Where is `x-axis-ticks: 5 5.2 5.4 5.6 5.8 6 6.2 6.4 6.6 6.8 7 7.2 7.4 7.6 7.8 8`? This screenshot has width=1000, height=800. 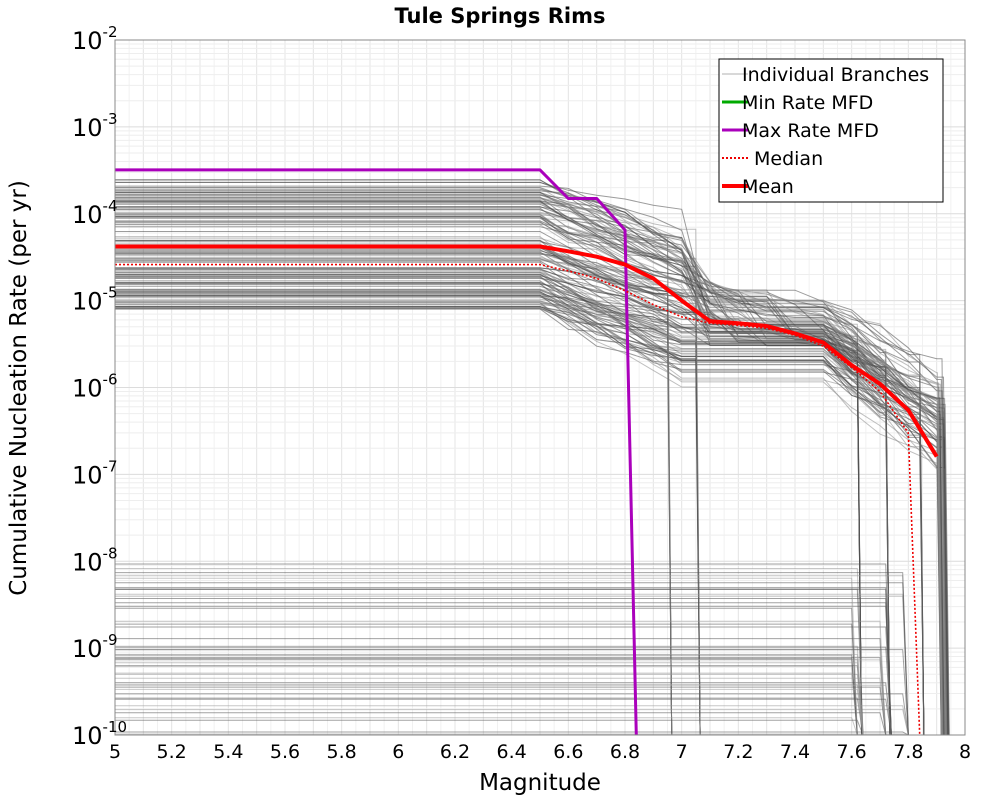 x-axis-ticks: 5 5.2 5.4 5.6 5.8 6 6.2 6.4 6.6 6.8 7 7.2 7.4 7.6 7.8 8 is located at coordinates (540, 752).